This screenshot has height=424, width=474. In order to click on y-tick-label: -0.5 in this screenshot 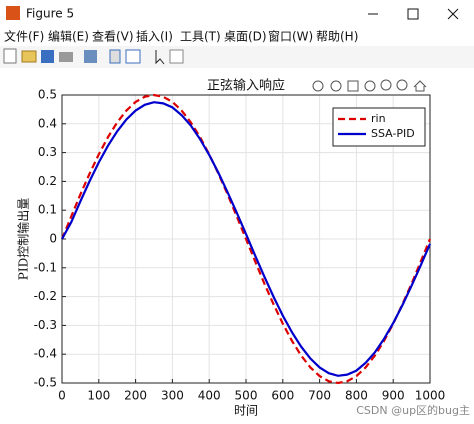, I will do `click(45, 383)`.